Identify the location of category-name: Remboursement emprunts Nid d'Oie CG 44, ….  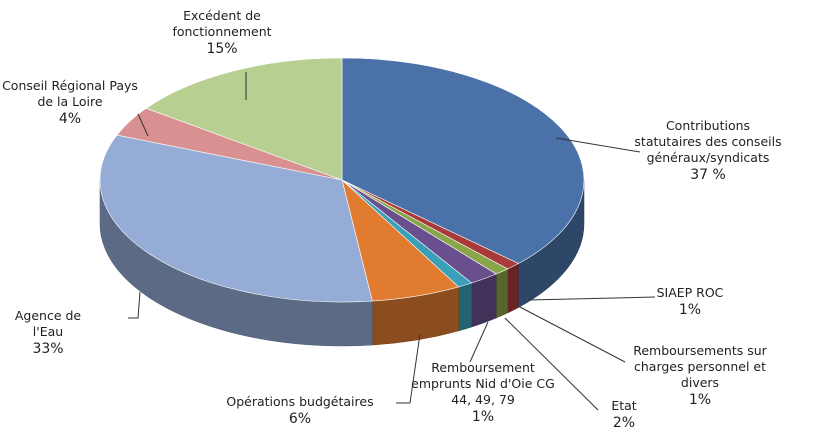
(483, 383).